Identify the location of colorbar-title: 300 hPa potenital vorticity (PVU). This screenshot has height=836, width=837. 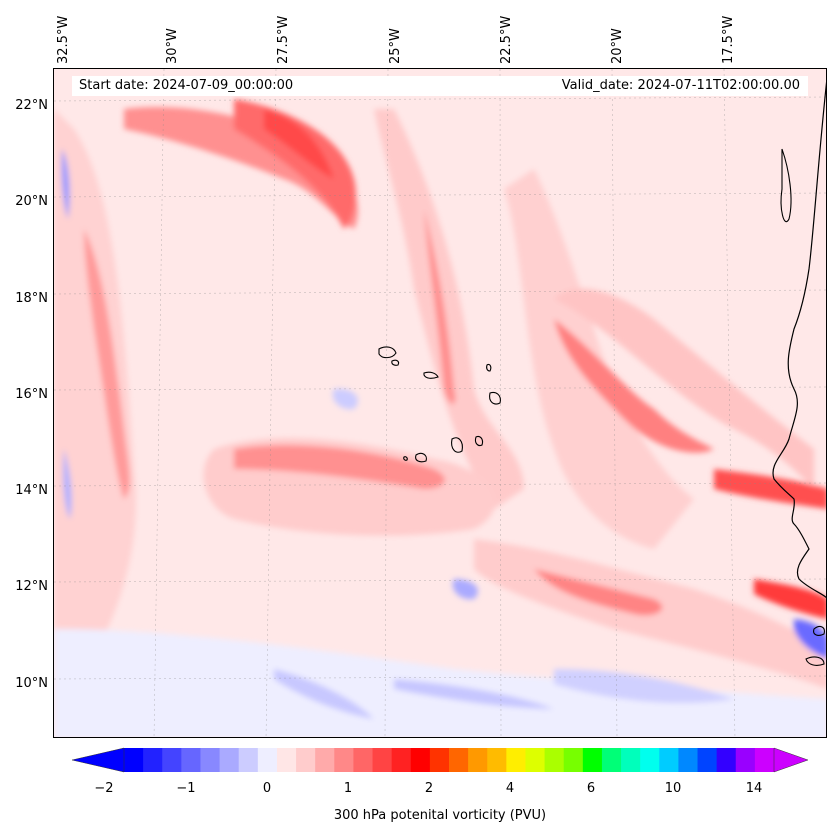
(440, 815).